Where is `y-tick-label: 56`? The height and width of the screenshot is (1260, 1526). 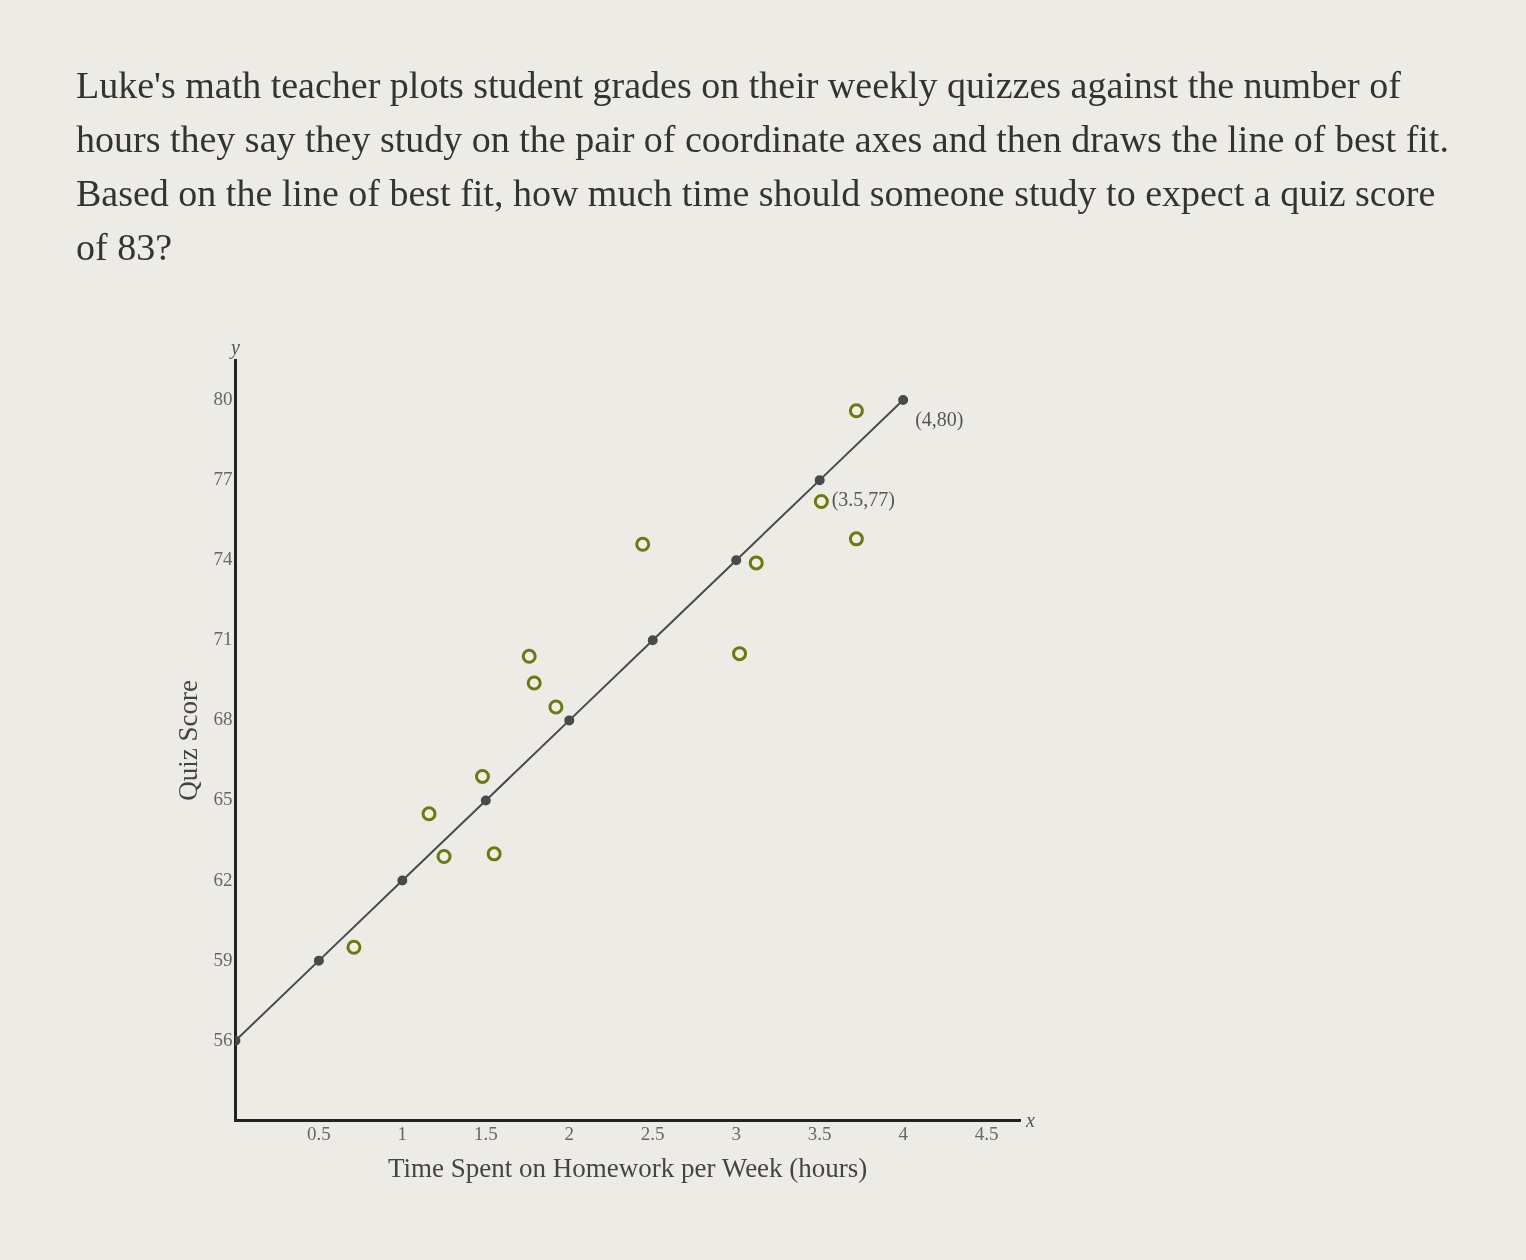
y-tick-label: 56 is located at coordinates (223, 1039).